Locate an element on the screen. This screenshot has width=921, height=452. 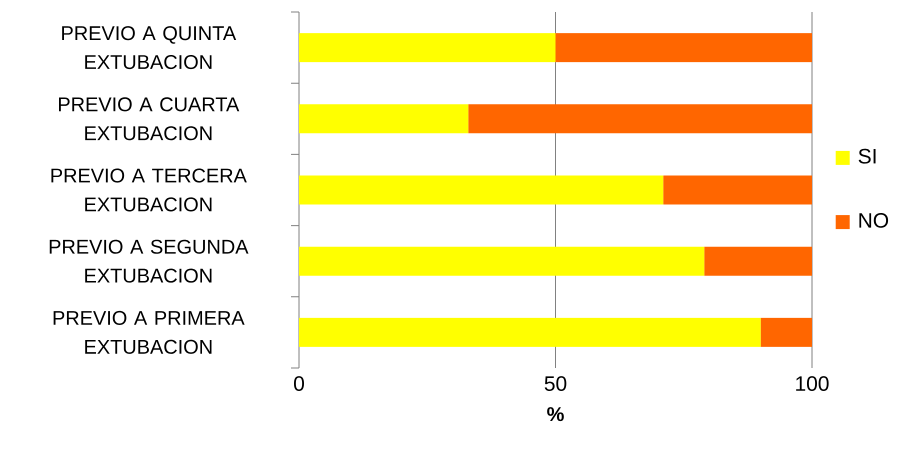
y-tick-label: PREVIO A PRIMERA EXTUBACION is located at coordinates (149, 332).